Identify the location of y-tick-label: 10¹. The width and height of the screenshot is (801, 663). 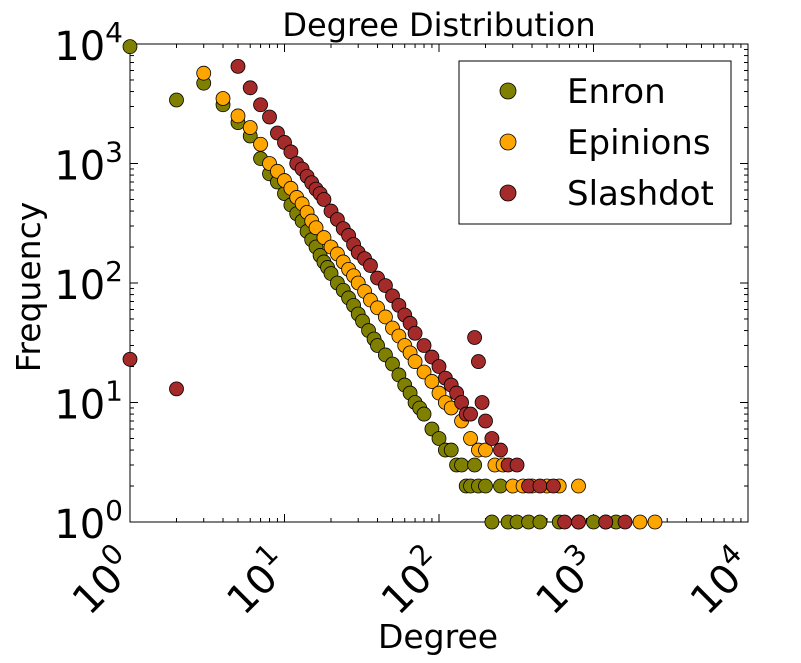
(88, 402).